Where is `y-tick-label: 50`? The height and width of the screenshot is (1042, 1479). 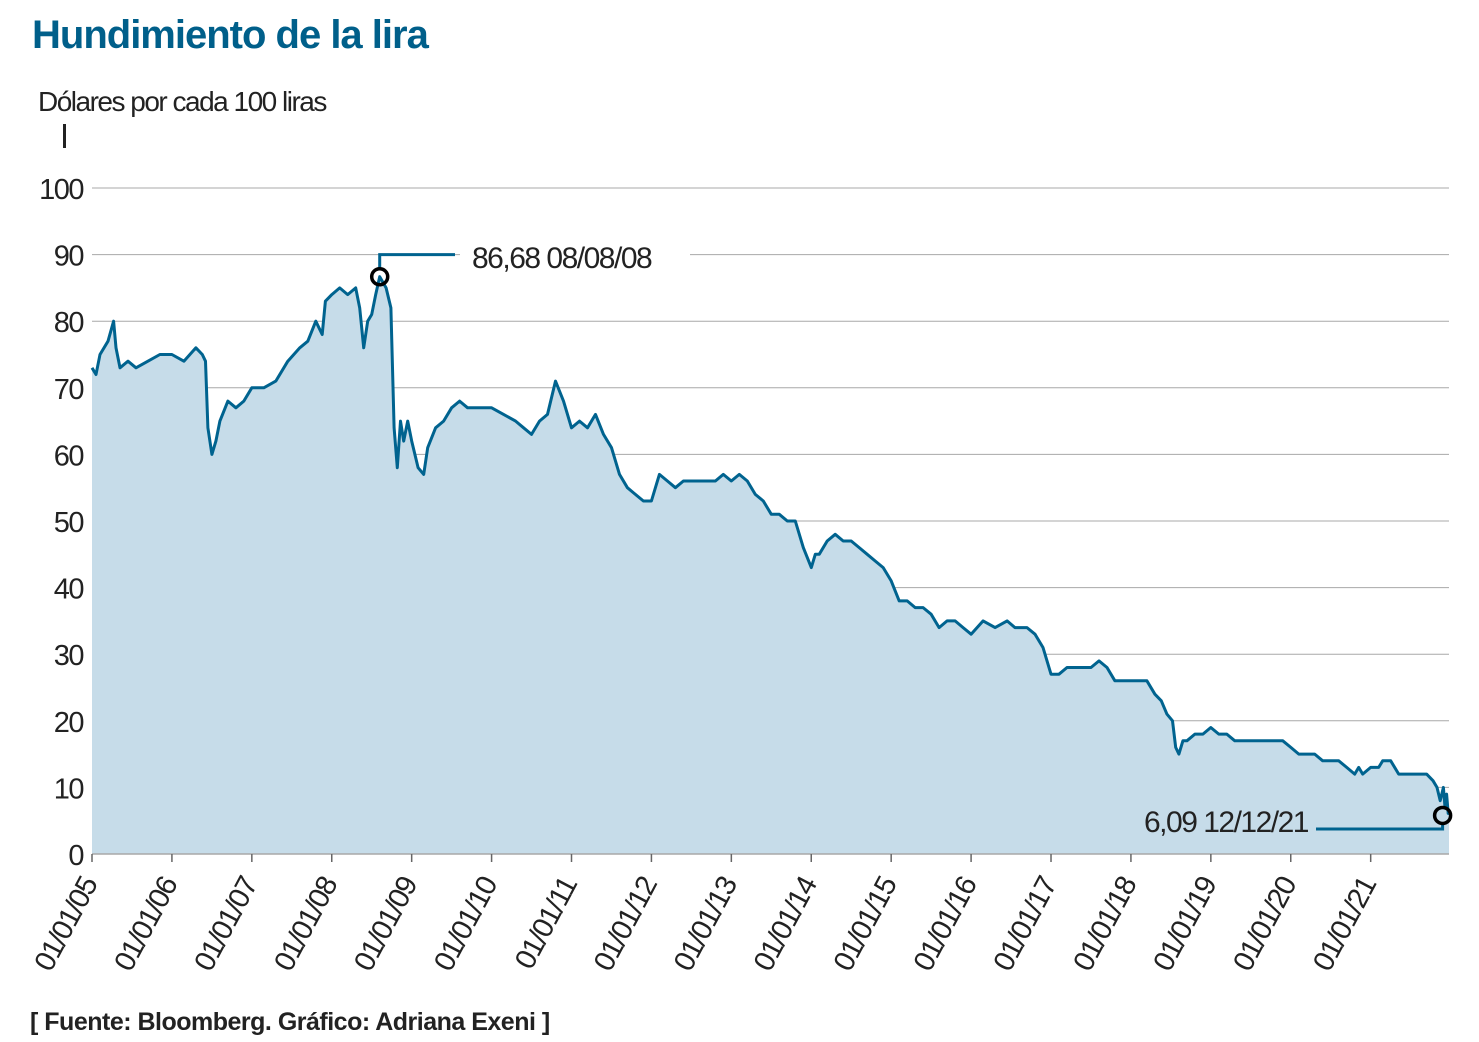
y-tick-label: 50 is located at coordinates (69, 523).